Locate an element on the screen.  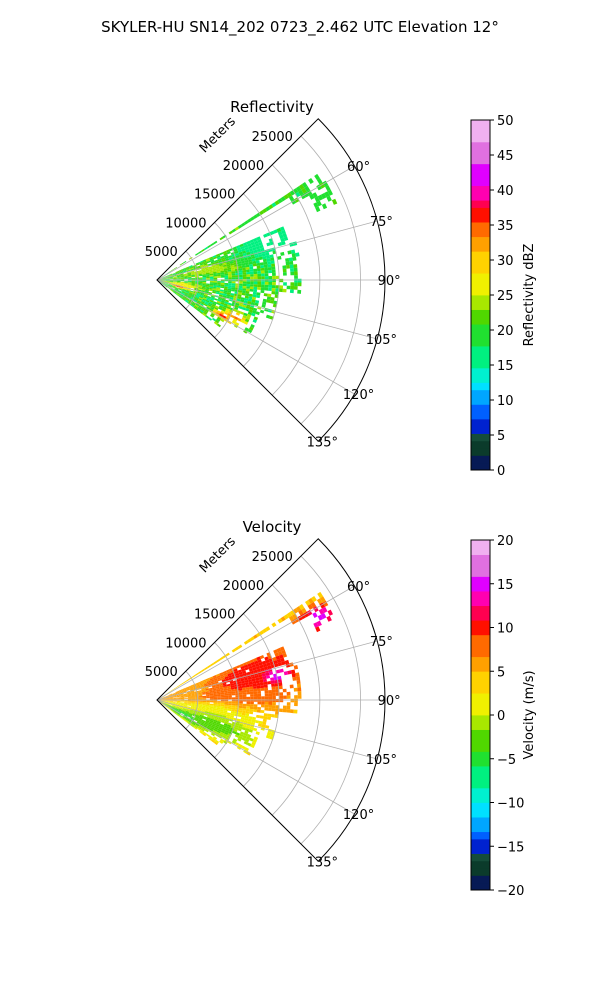
colorbar-tick-label: 5 is located at coordinates (501, 672).